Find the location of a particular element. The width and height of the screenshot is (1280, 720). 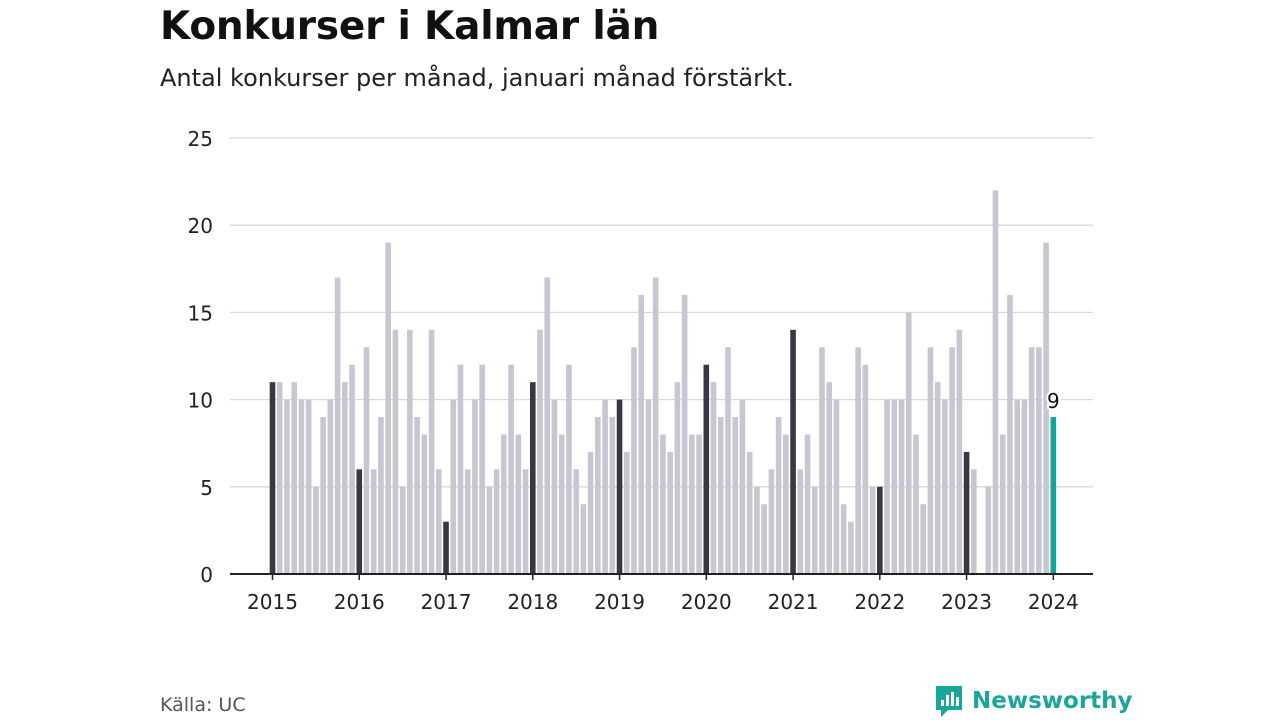

chart-title: Konkurser i Kalmar län is located at coordinates (410, 26).